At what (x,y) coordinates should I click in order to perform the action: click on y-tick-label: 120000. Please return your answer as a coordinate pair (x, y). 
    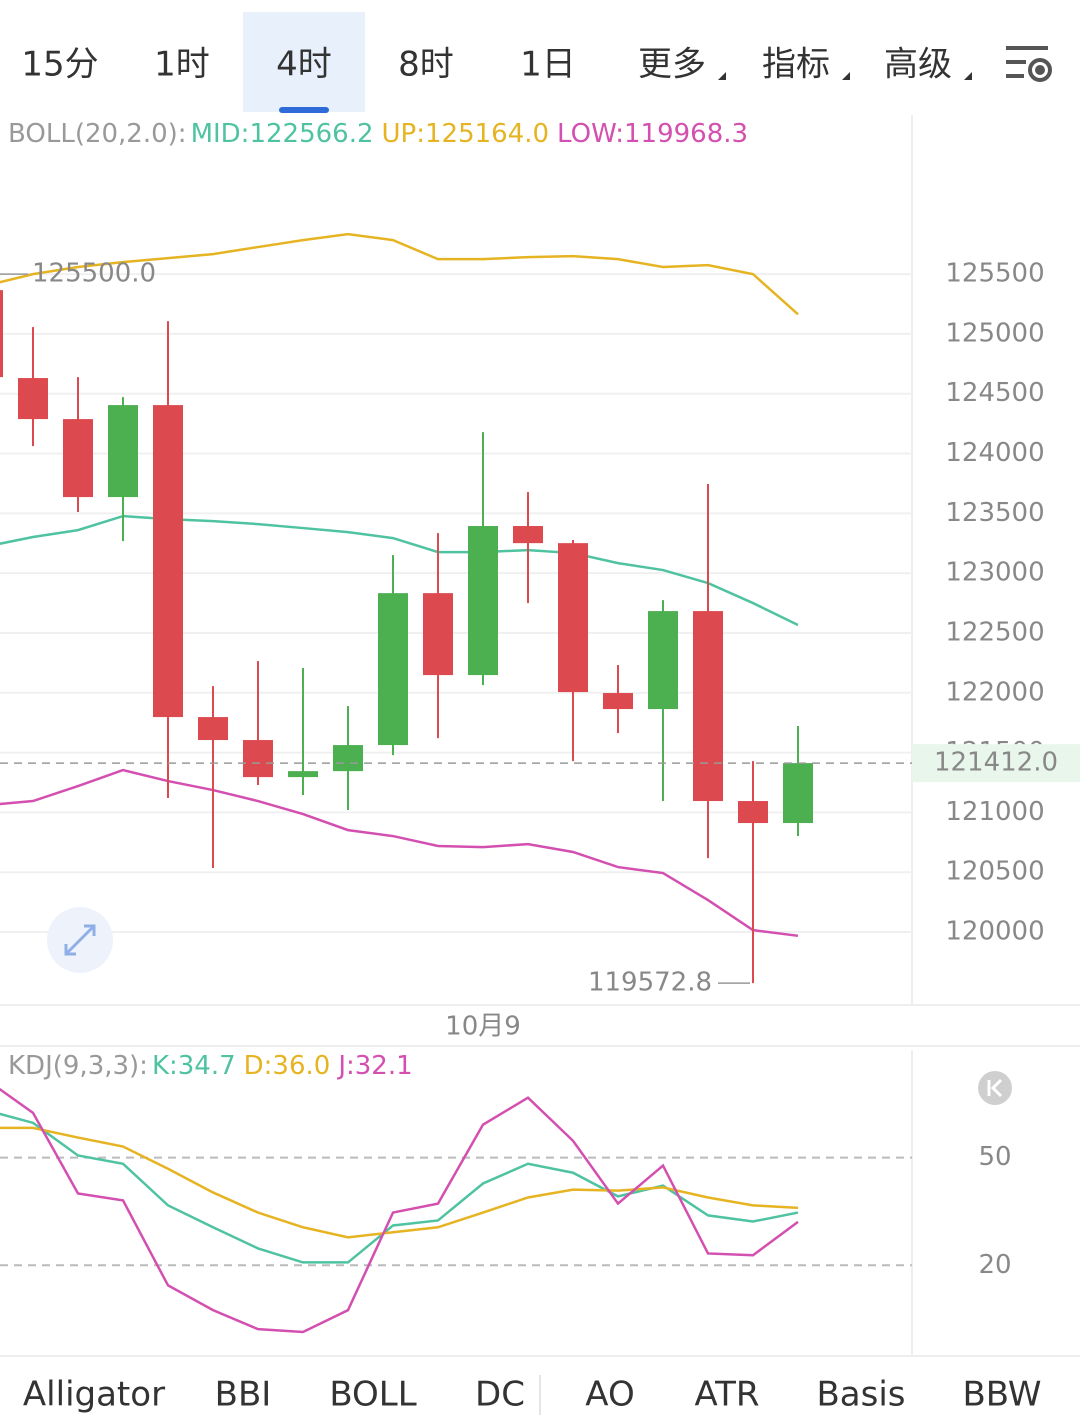
    Looking at the image, I should click on (994, 932).